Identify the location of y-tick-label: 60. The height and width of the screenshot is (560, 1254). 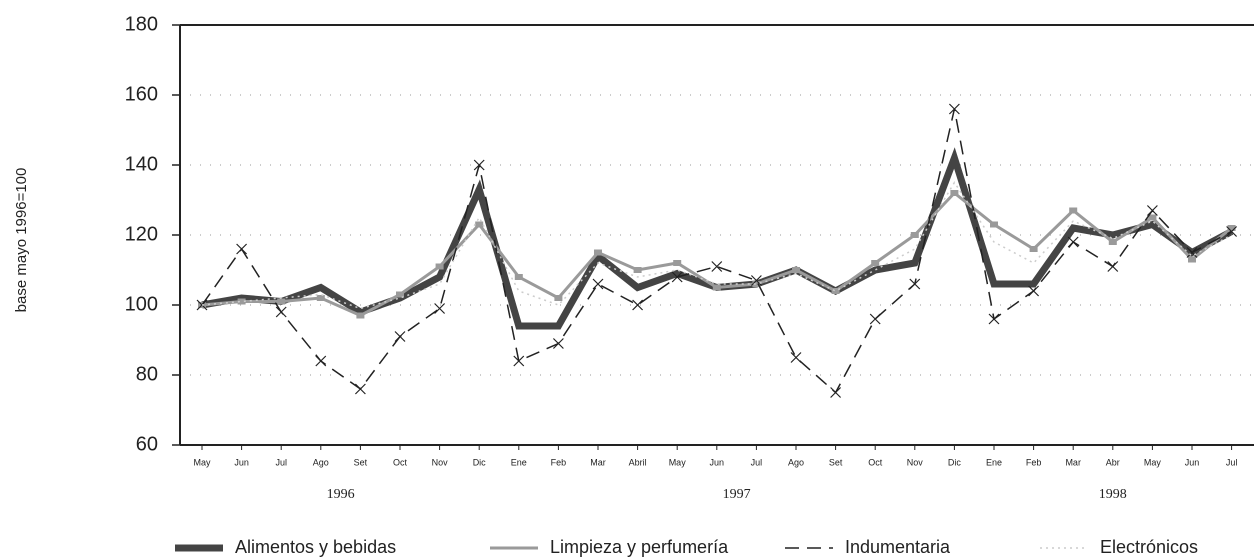
(147, 444).